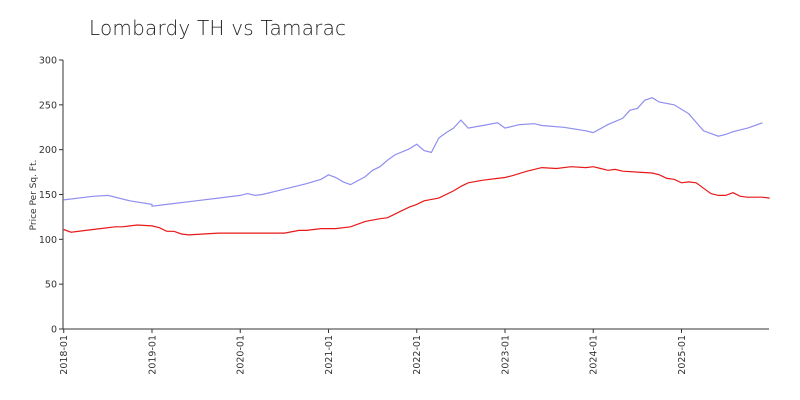  I want to click on y-tick-label: 100, so click(48, 240).